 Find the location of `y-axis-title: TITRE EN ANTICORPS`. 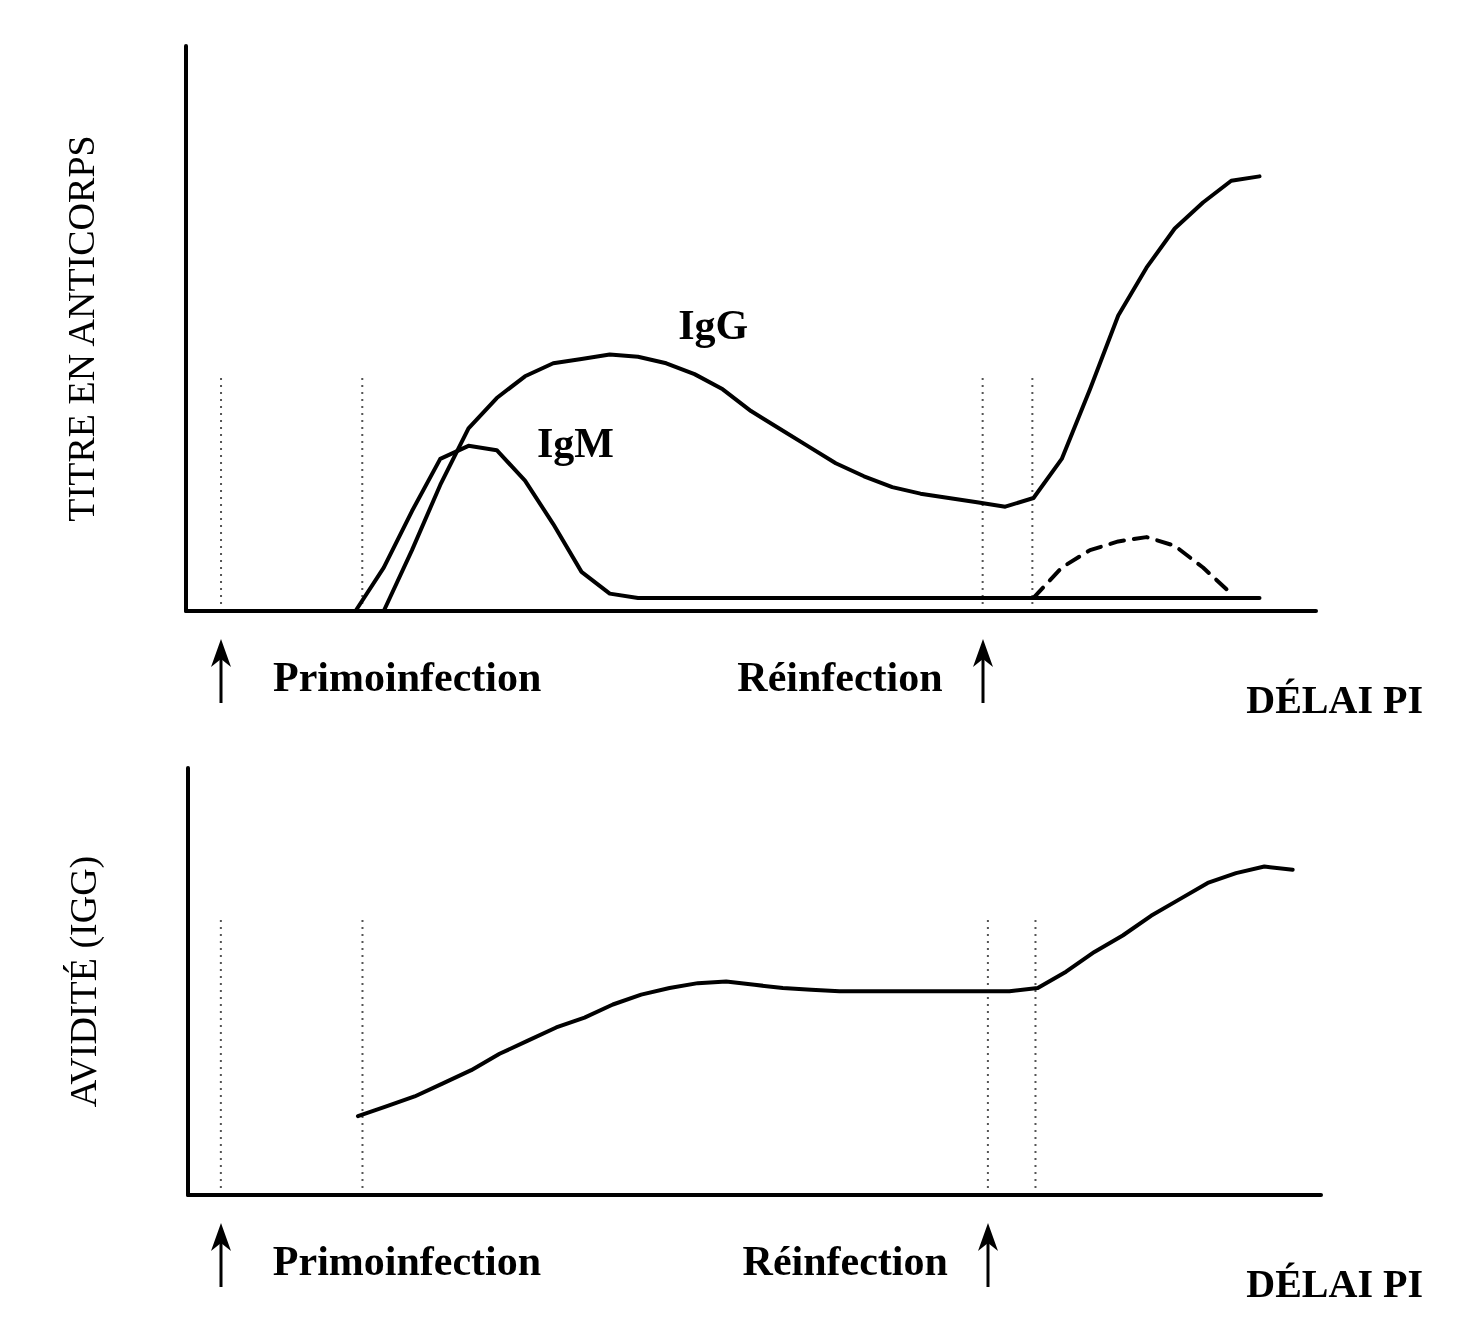

y-axis-title: TITRE EN ANTICORPS is located at coordinates (81, 328).